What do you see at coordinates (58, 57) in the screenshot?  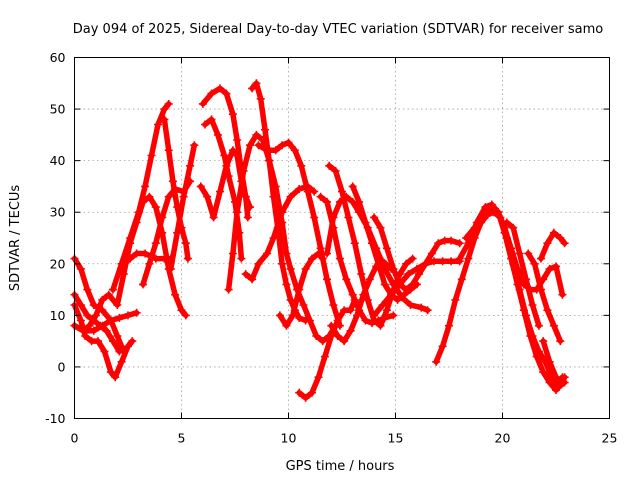 I see `y-tick-label: 60` at bounding box center [58, 57].